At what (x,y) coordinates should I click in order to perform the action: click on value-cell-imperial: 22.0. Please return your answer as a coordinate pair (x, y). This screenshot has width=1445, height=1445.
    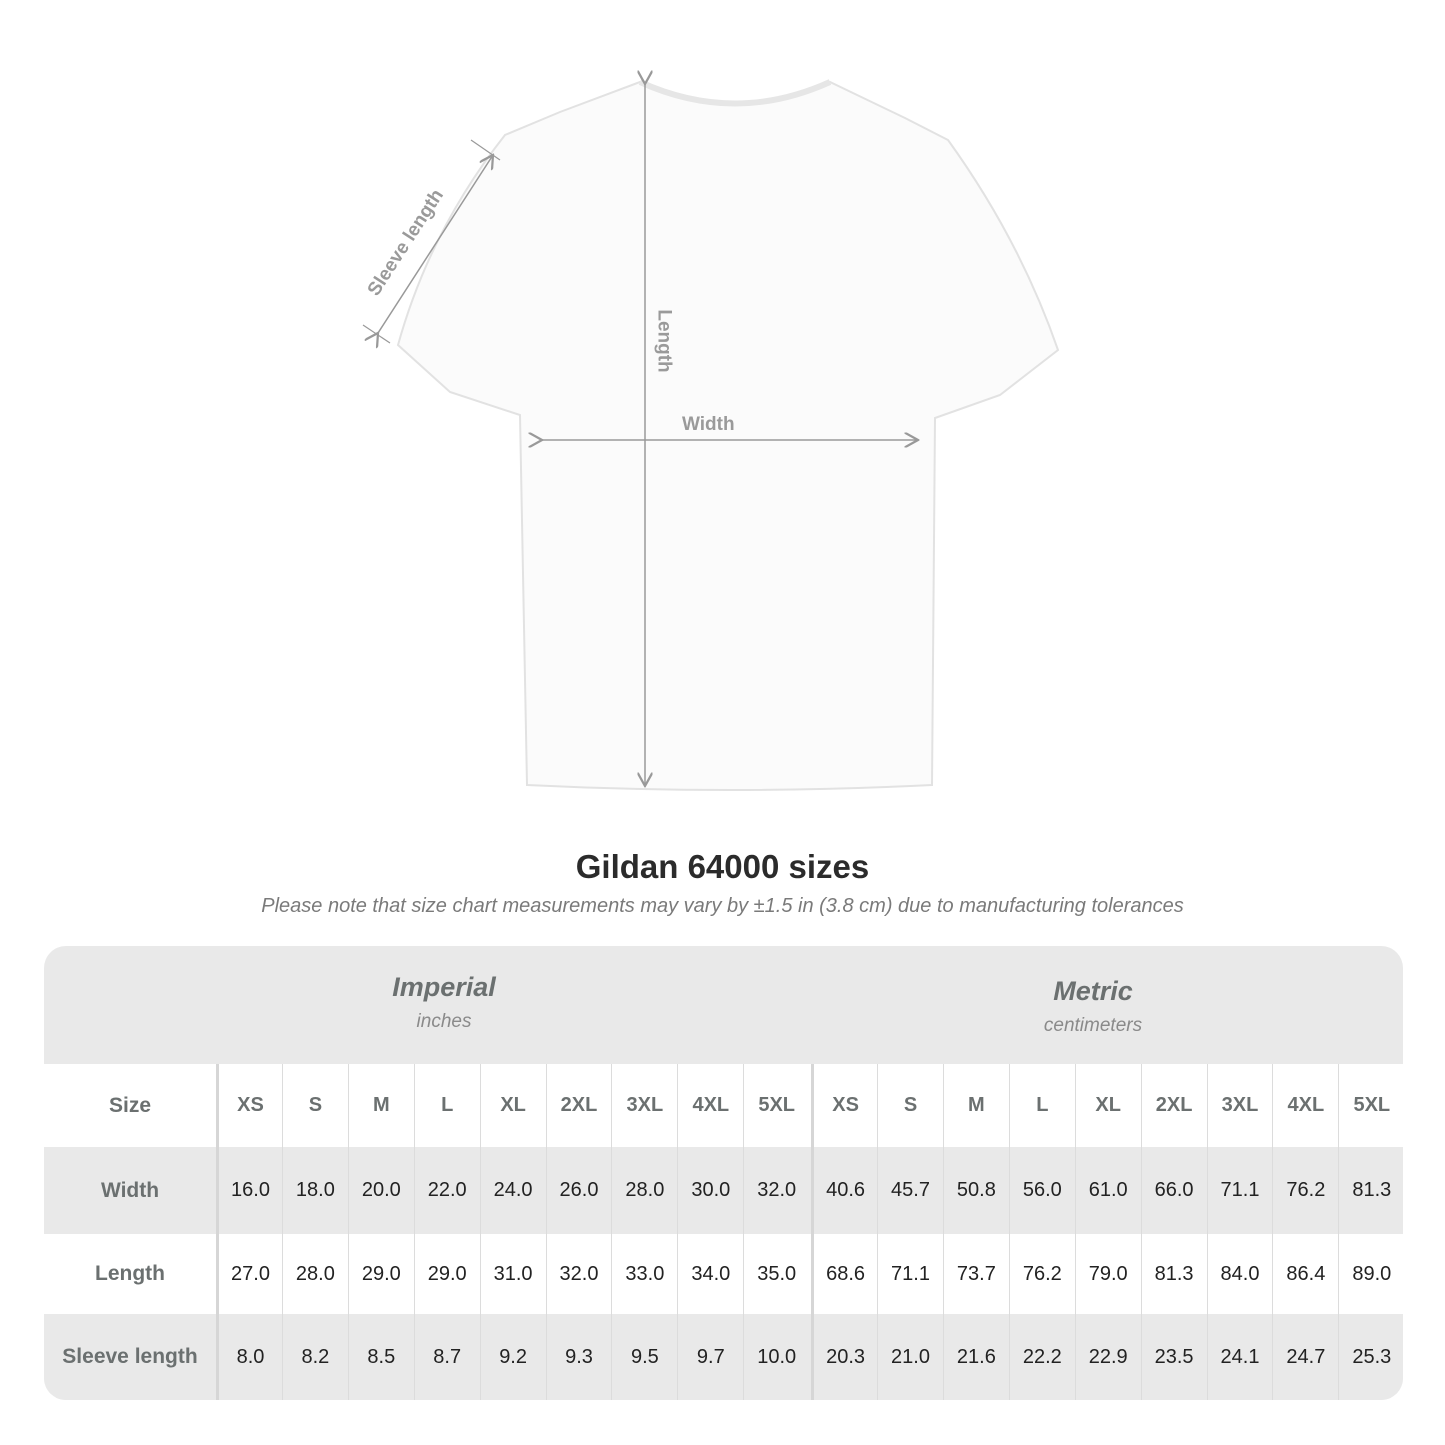
    Looking at the image, I should click on (446, 1190).